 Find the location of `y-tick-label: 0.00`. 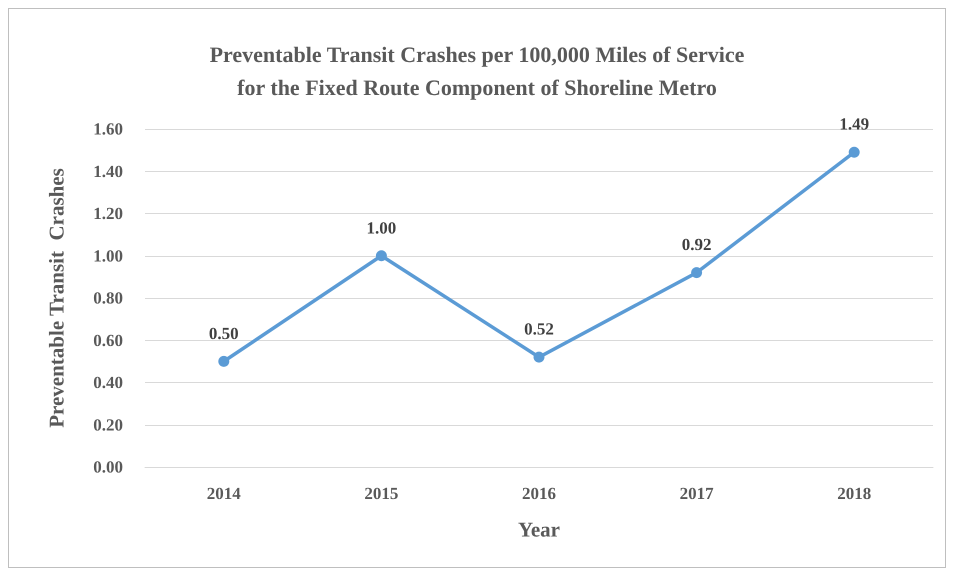

y-tick-label: 0.00 is located at coordinates (108, 467).